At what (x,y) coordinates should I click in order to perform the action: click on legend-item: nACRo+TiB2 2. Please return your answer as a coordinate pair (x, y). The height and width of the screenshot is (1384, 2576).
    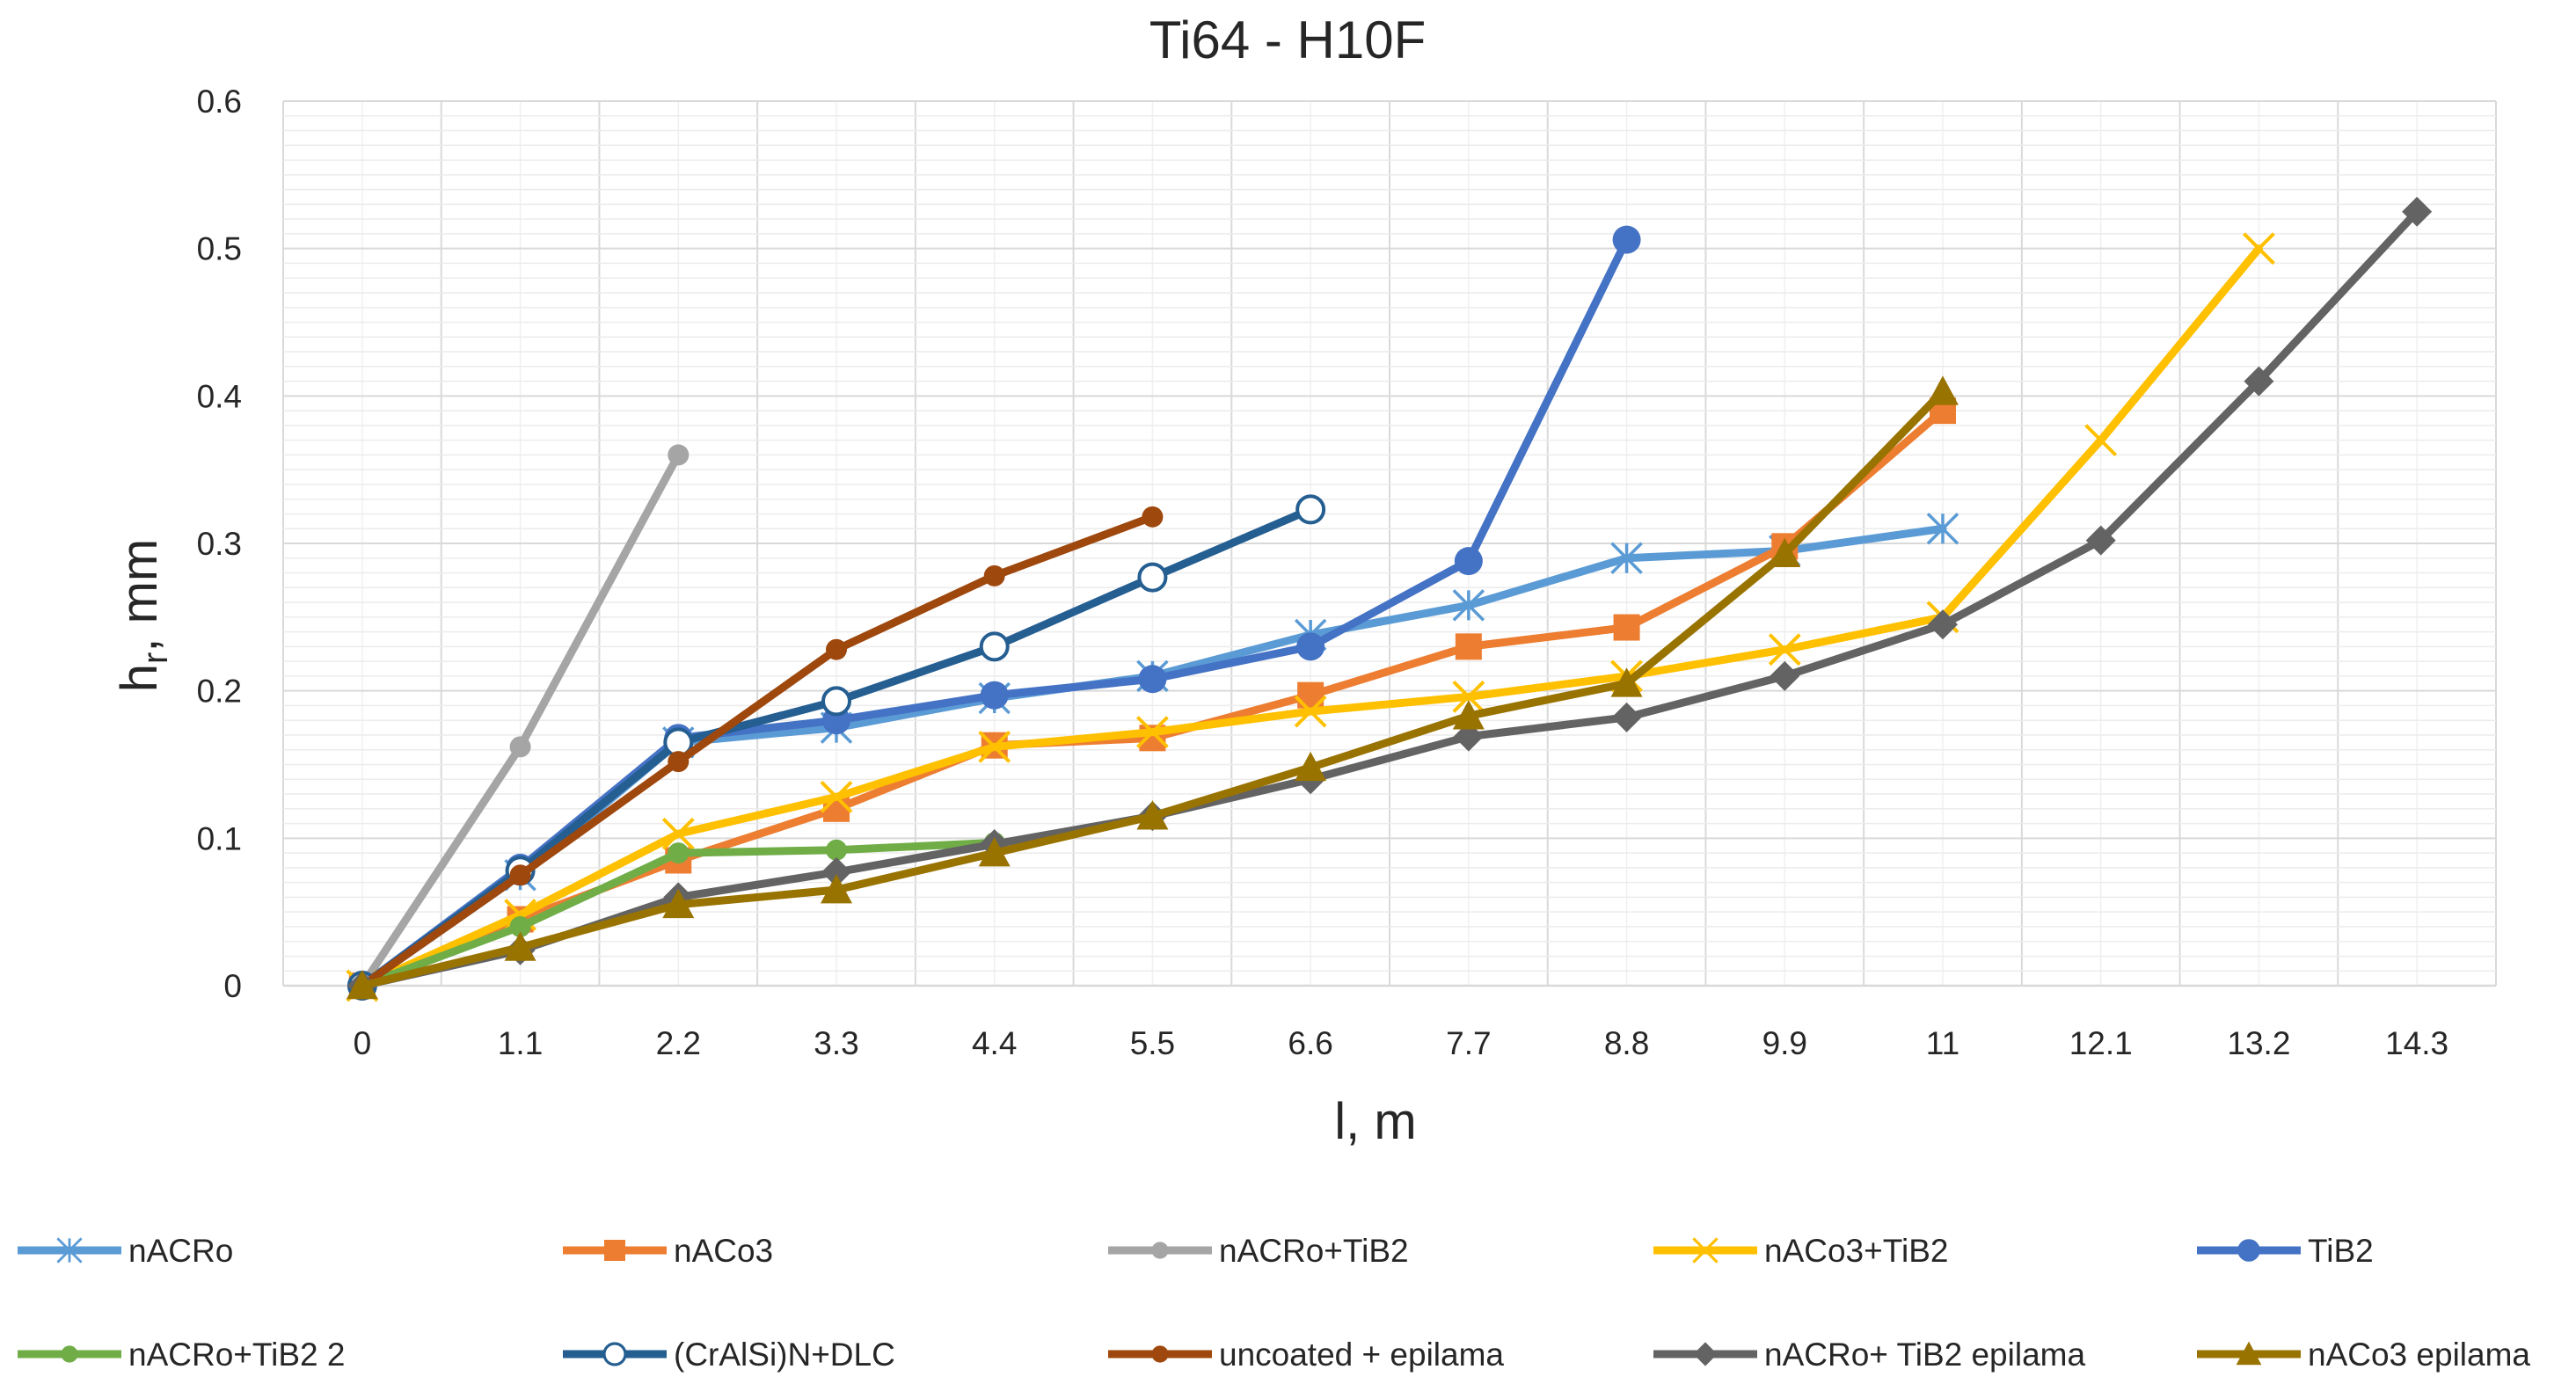
    Looking at the image, I should click on (181, 1355).